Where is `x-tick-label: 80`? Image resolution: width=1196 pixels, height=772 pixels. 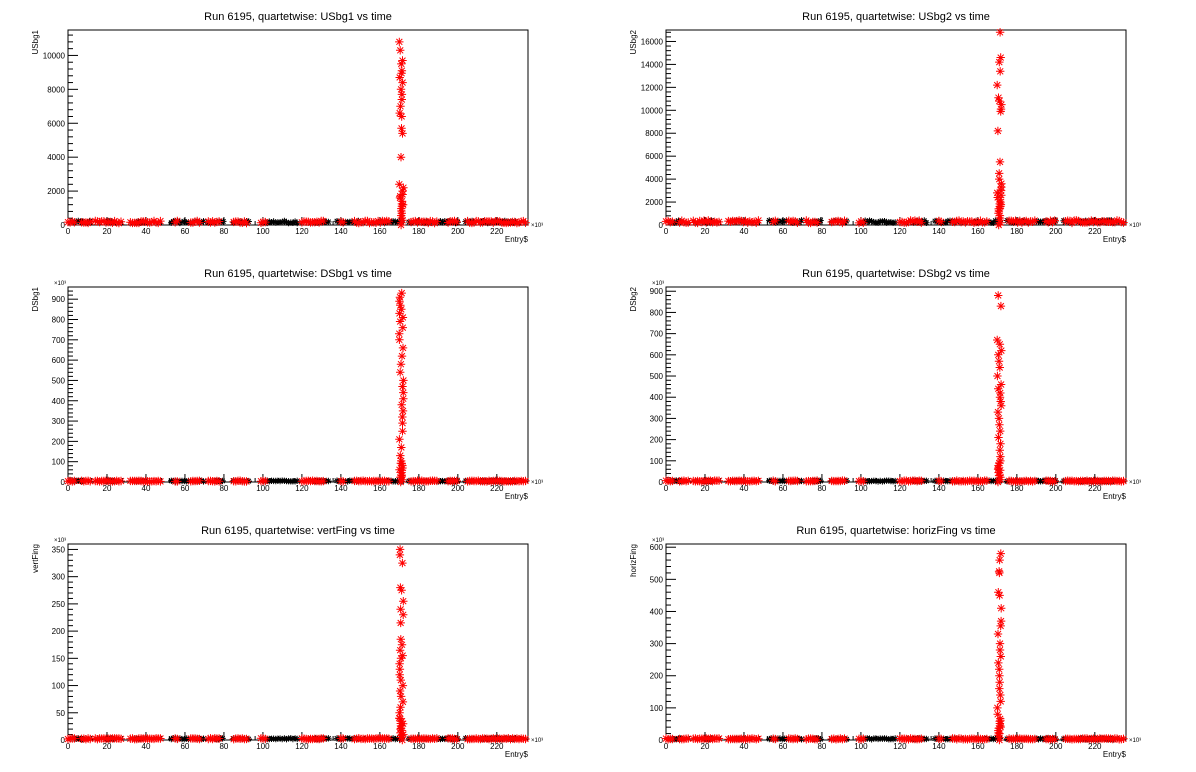 x-tick-label: 80 is located at coordinates (223, 746).